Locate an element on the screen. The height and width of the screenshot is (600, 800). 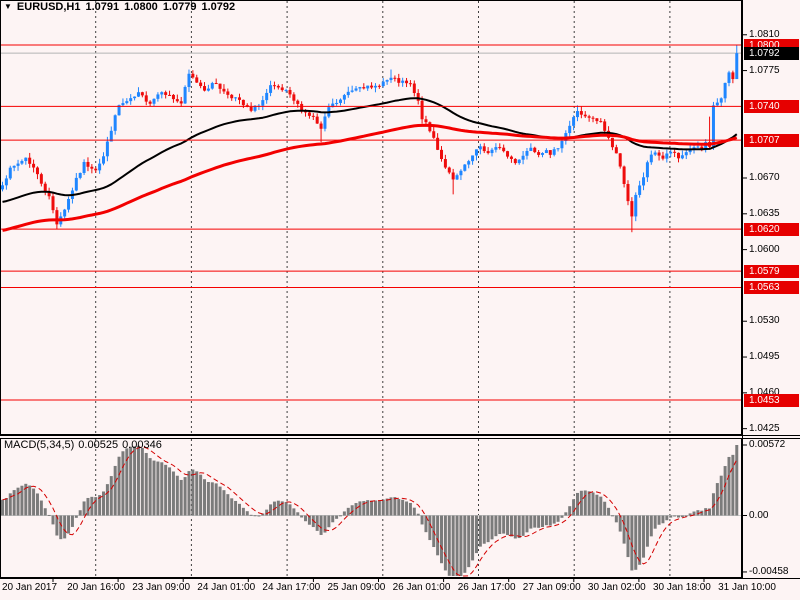
price-level-badge: 1.0563 is located at coordinates (771, 287).